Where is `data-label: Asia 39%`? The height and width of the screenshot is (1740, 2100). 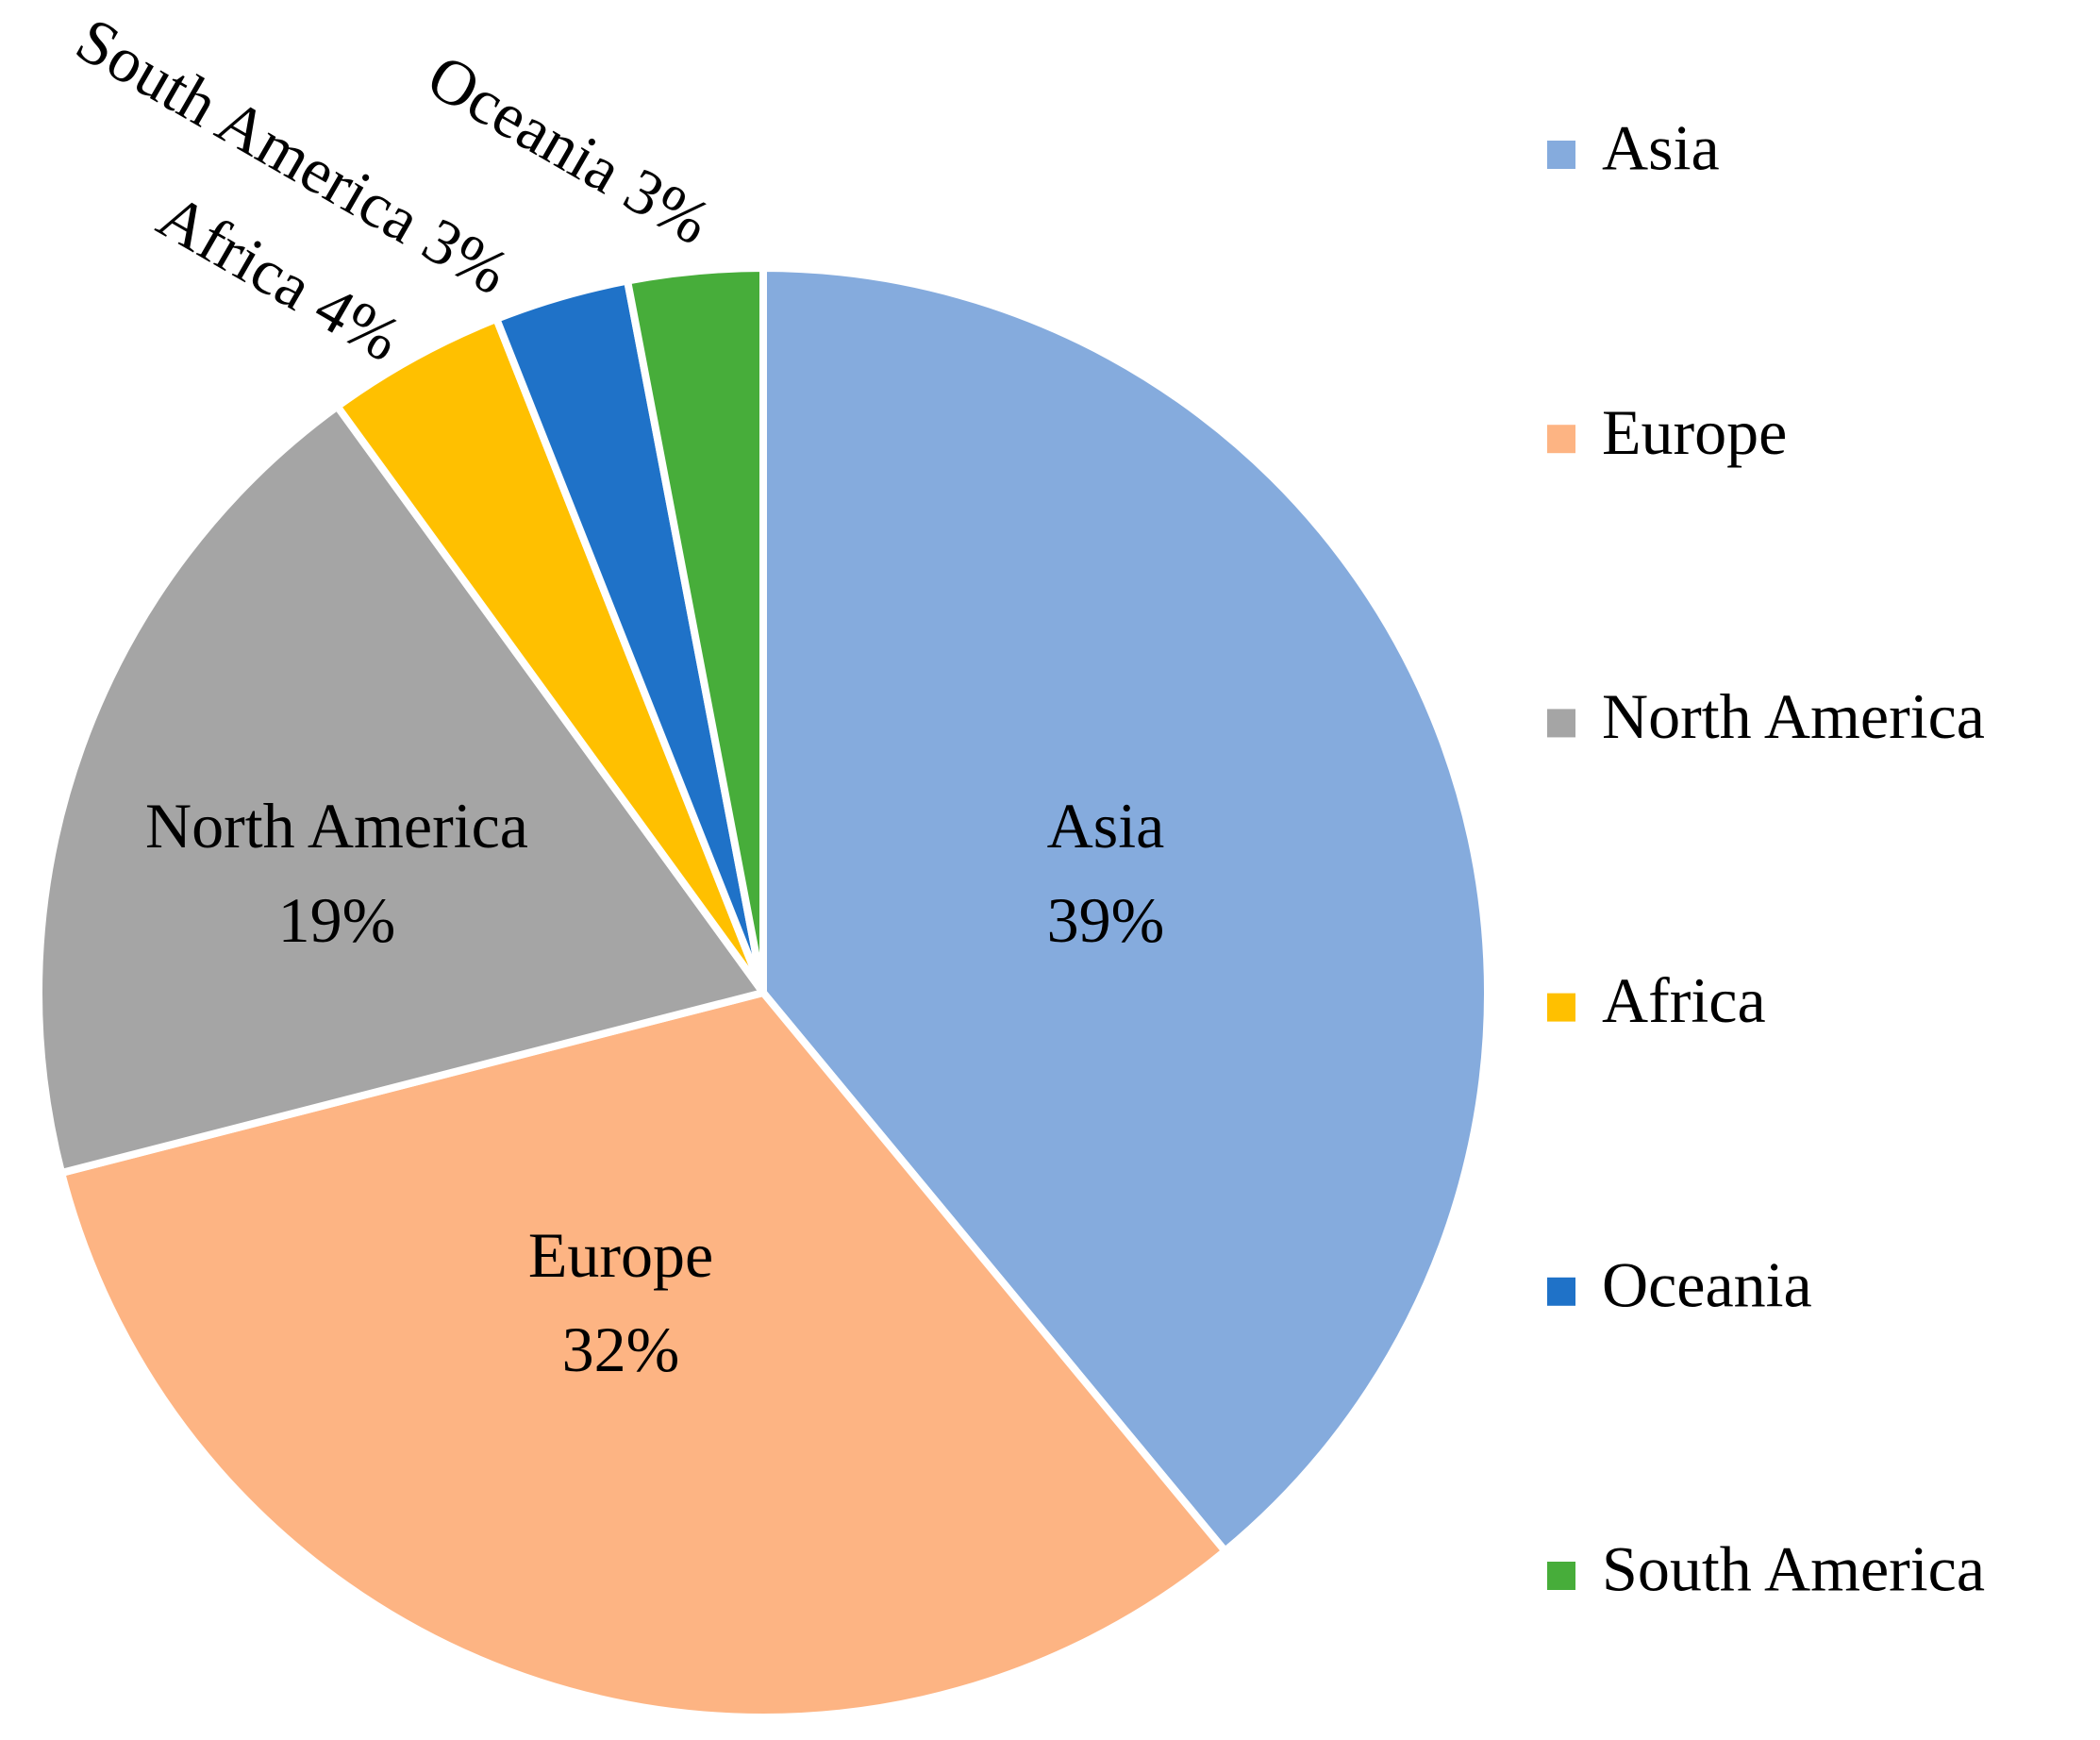
data-label: Asia 39% is located at coordinates (1106, 873).